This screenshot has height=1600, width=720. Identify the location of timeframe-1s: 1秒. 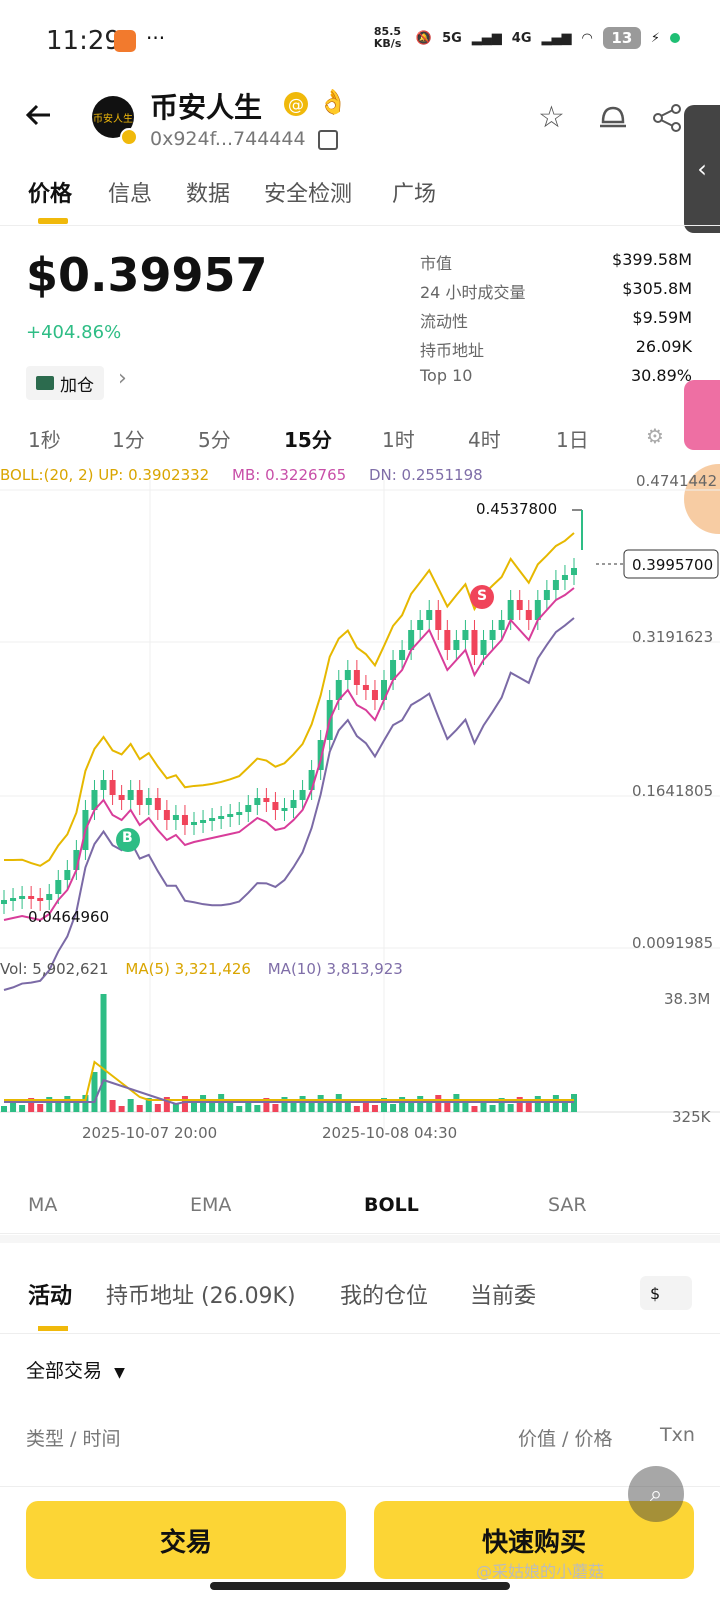
(44, 440).